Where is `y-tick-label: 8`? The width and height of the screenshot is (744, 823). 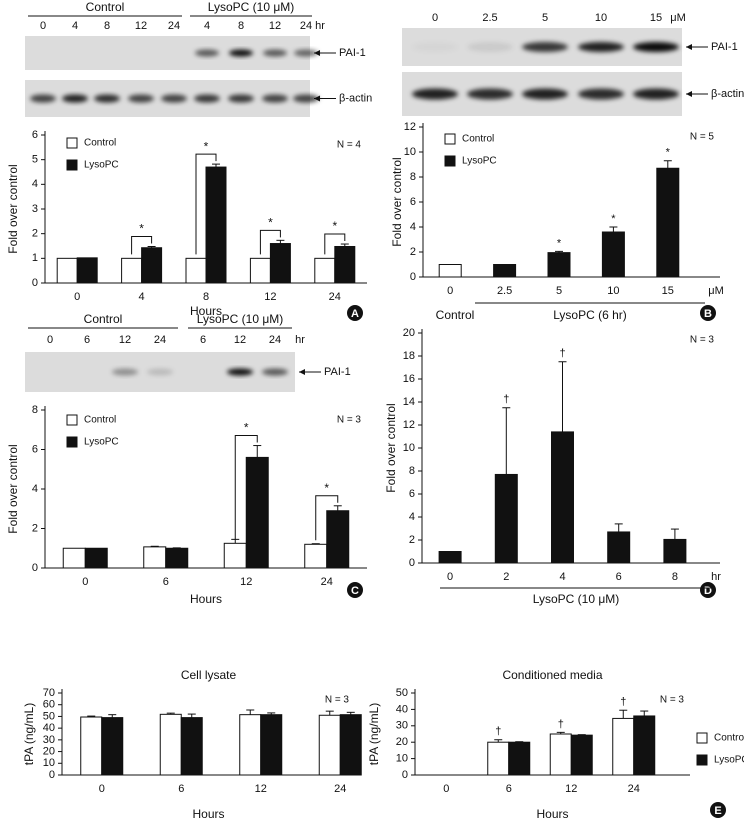 y-tick-label: 8 is located at coordinates (412, 471).